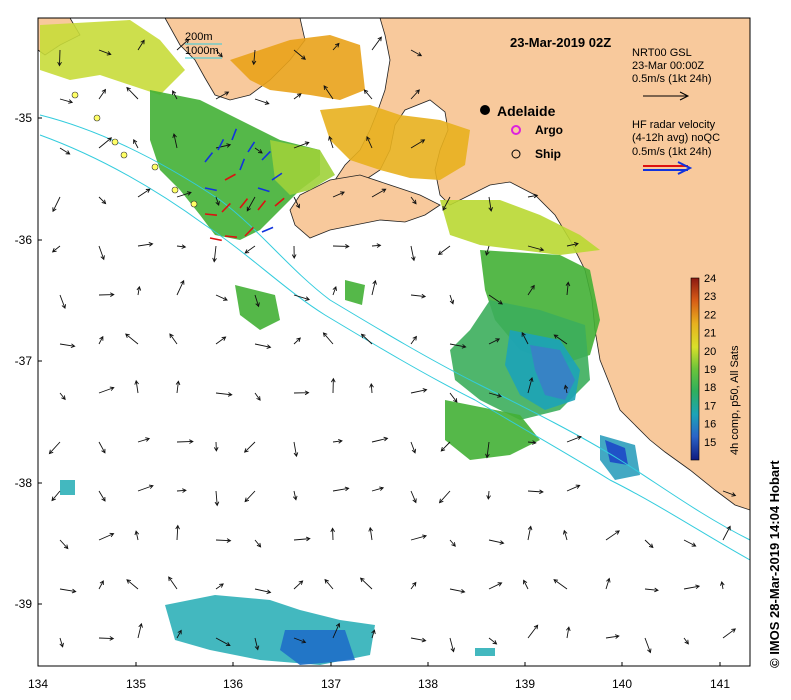 This screenshot has height=700, width=791. What do you see at coordinates (28, 361) in the screenshot?
I see `y-axis: -35 -36 -37 -38 -39` at bounding box center [28, 361].